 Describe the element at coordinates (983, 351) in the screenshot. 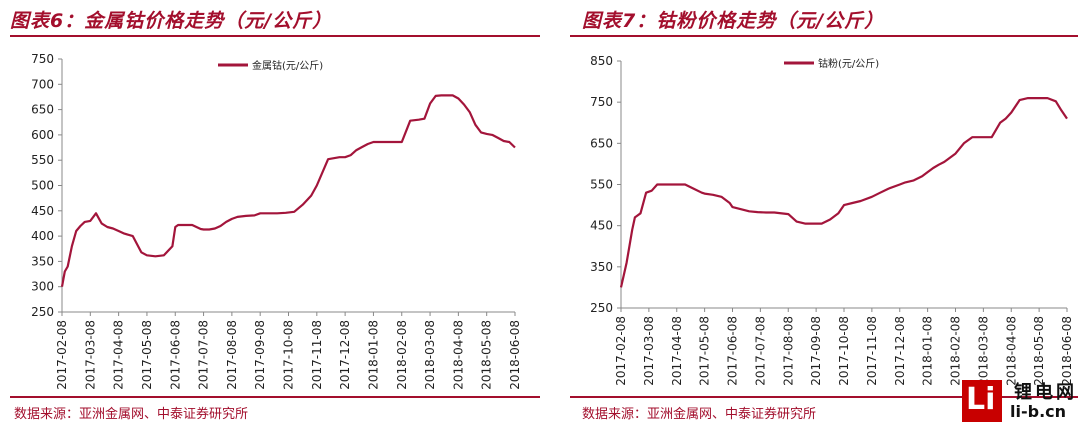

I see `right-x-tick-label: 2018-03-08` at that location.